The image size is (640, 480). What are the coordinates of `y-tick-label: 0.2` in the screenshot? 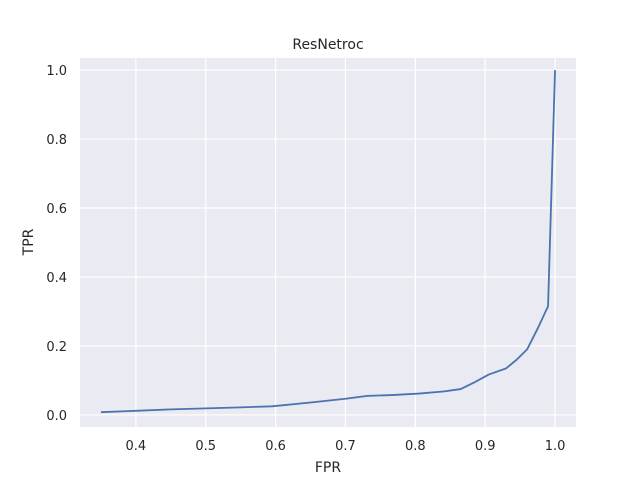 It's located at (56, 347).